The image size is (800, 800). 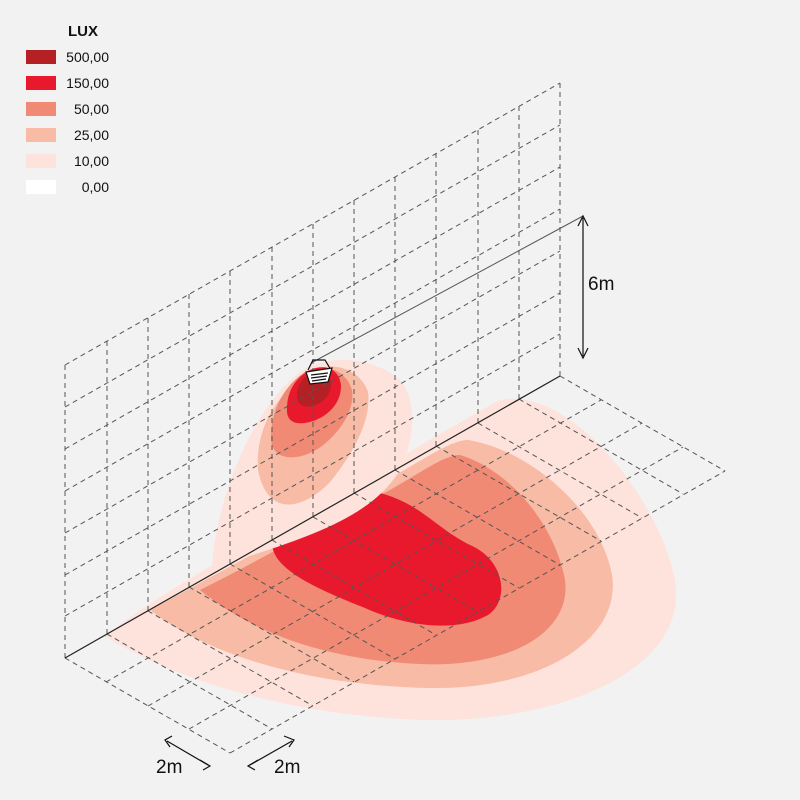 I want to click on height-dimension, so click(x=583, y=287).